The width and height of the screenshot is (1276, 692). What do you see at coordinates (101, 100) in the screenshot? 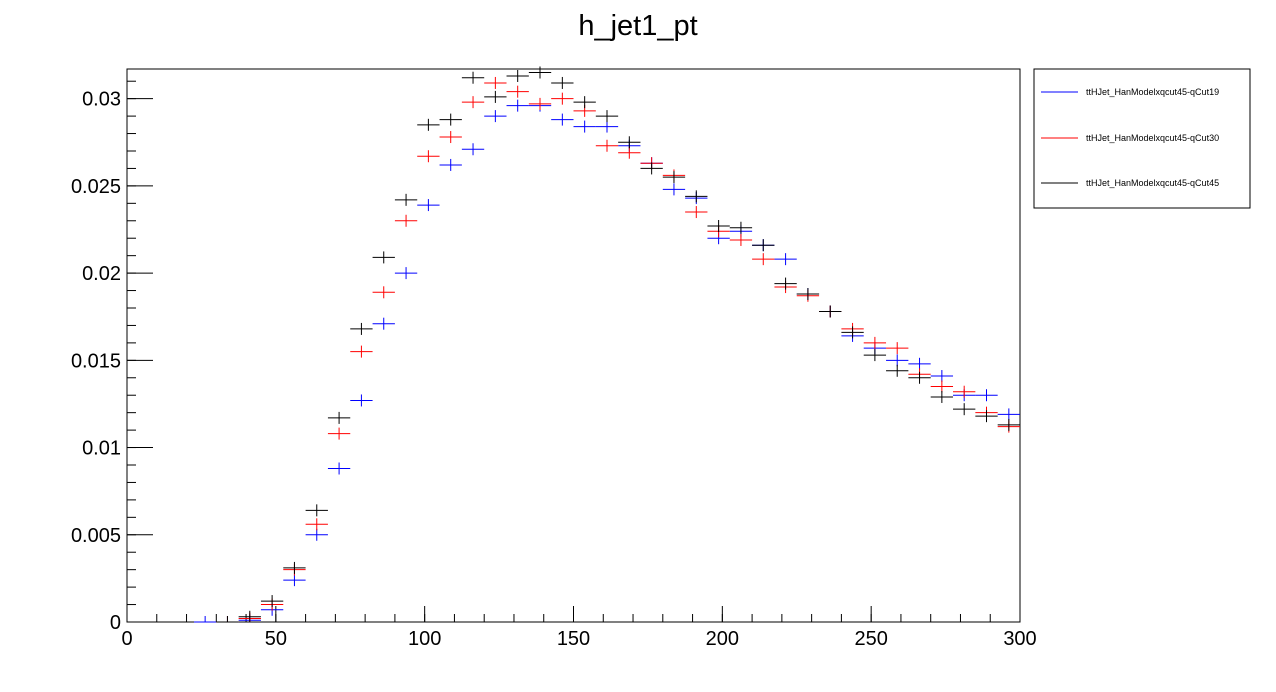
I see `y-tick-label: 0.03` at bounding box center [101, 100].